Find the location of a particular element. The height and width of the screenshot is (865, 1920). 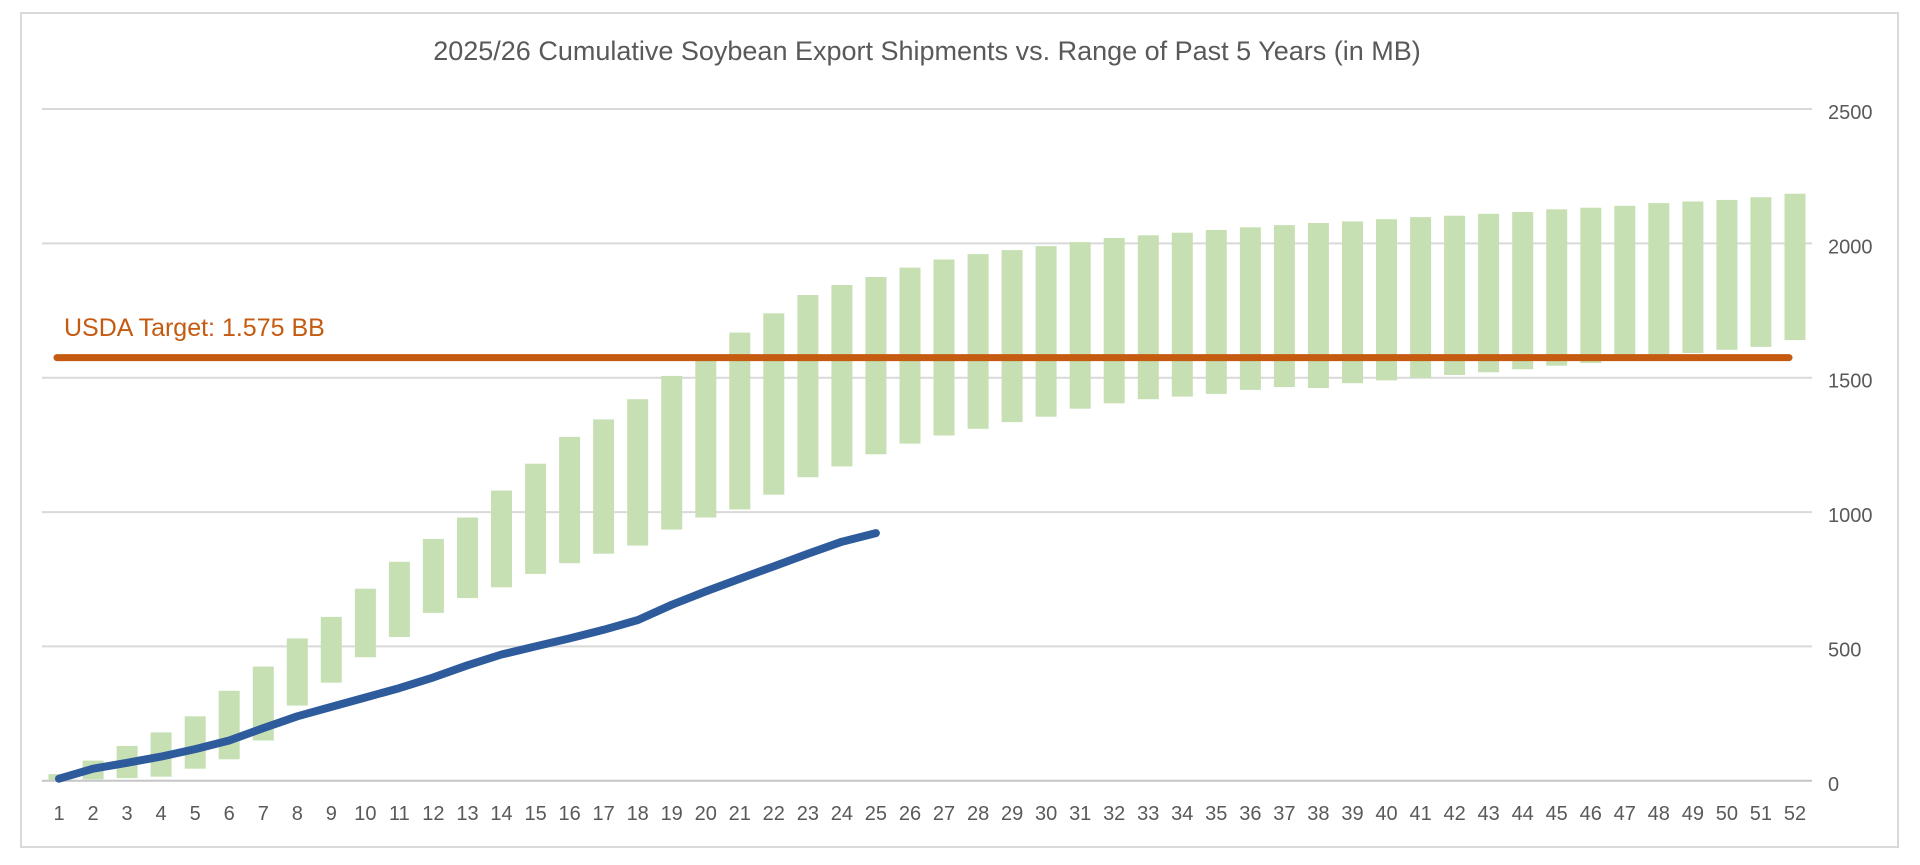

x-axis-label-5: 5 is located at coordinates (195, 814).